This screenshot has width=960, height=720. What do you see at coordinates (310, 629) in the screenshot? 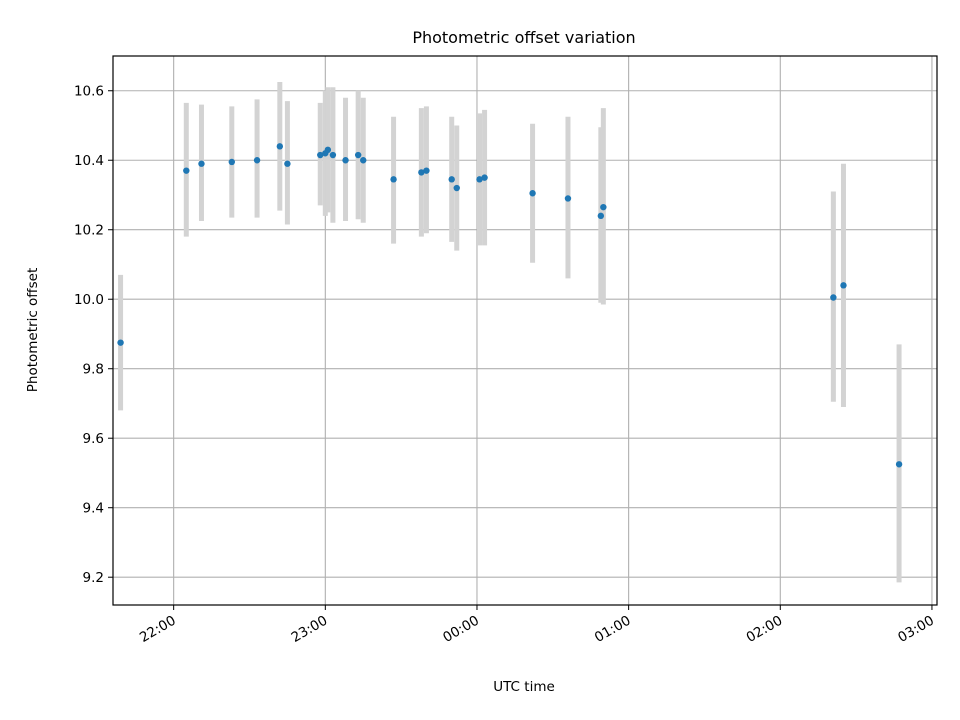
I see `x-tick-label: 23:00` at bounding box center [310, 629].